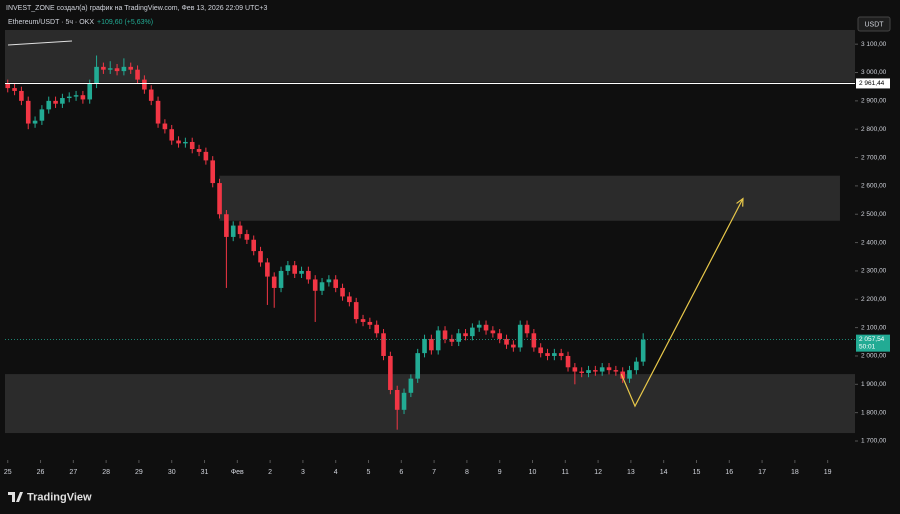 This screenshot has width=900, height=514. I want to click on trend-line-drawing, so click(40, 43).